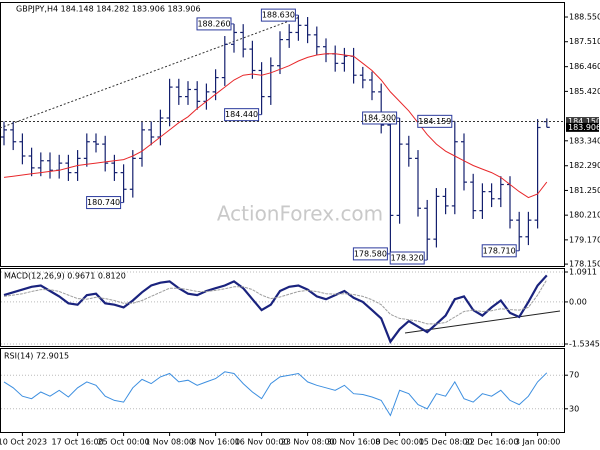 The height and width of the screenshot is (450, 600). I want to click on x-tick-label: 8 Nov 16:00, so click(215, 442).